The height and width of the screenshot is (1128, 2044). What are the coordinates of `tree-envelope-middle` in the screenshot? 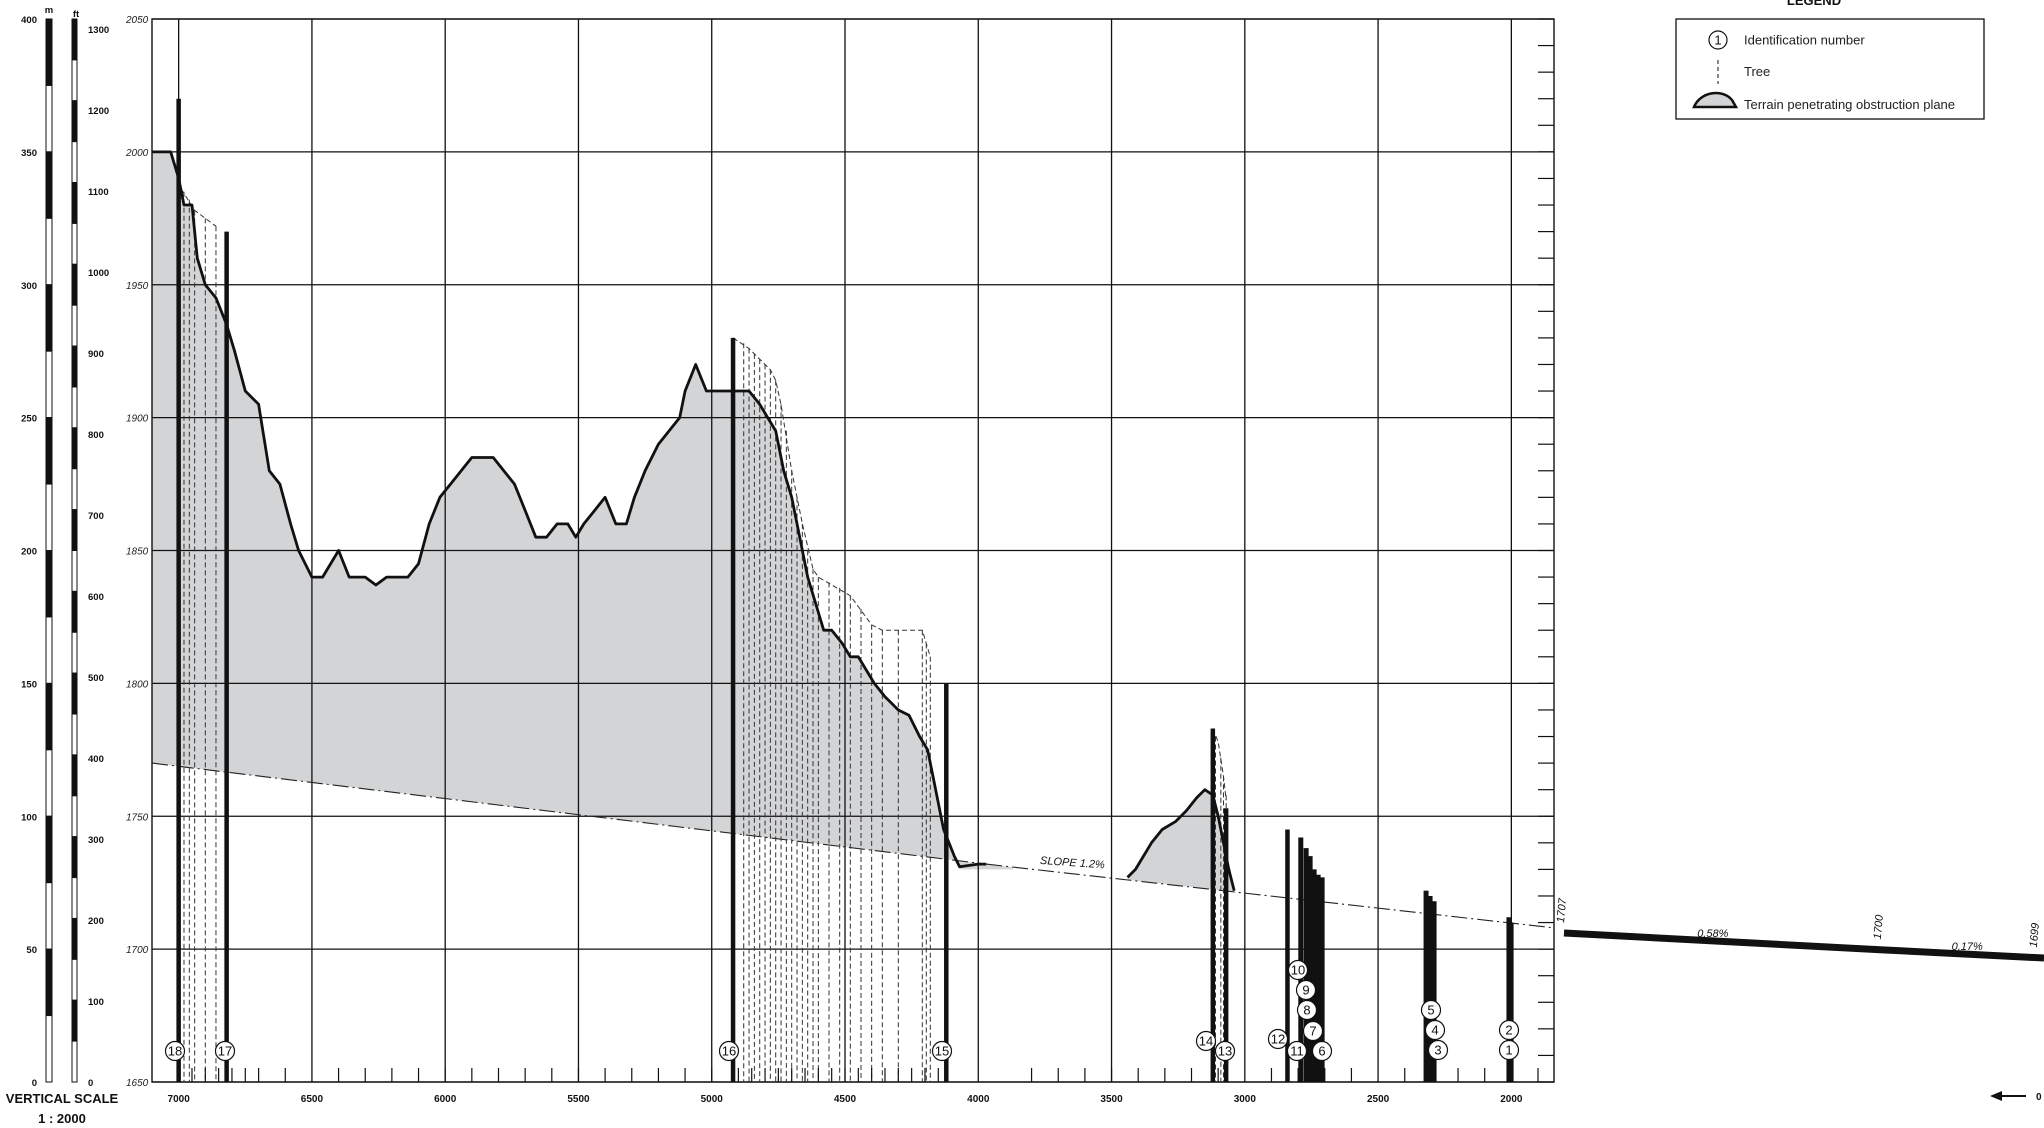 It's located at (831, 497).